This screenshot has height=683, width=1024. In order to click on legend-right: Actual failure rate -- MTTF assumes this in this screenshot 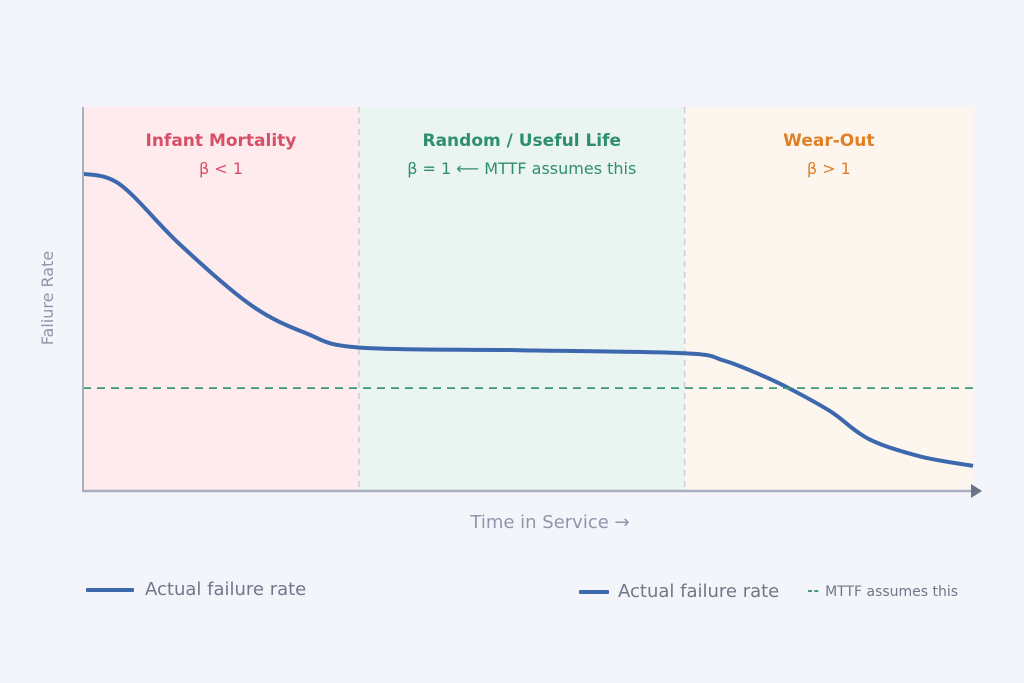, I will do `click(768, 591)`.